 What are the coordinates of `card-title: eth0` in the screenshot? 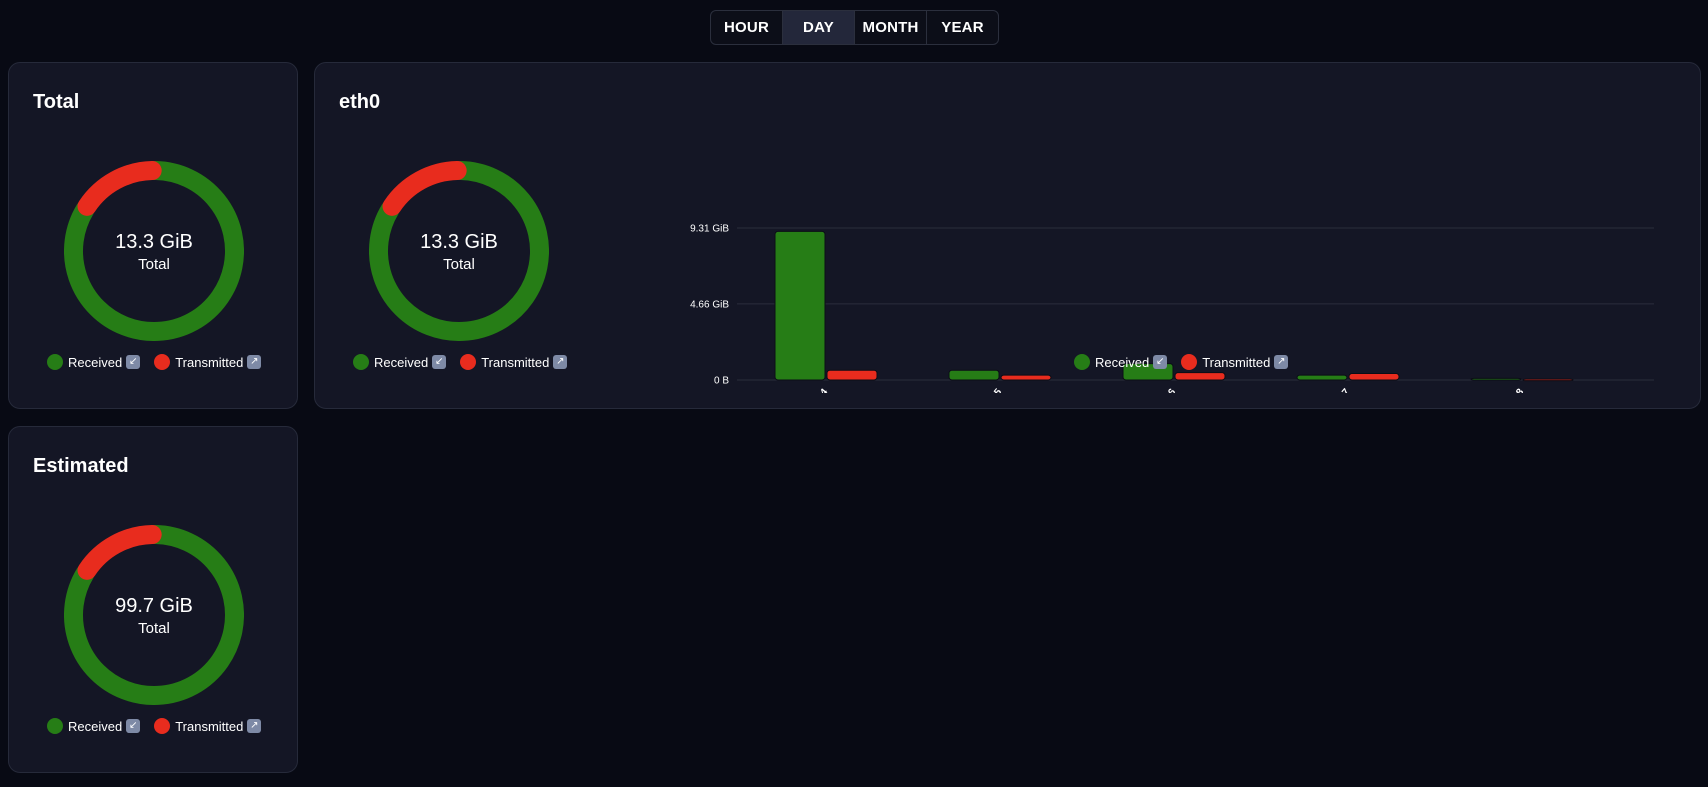 It's located at (360, 102).